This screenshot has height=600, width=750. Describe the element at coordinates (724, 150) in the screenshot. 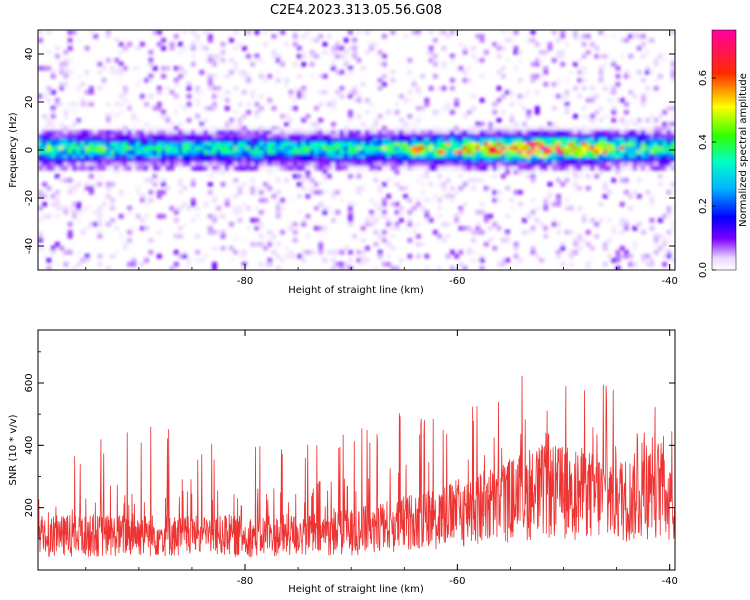

I see `colorbar-gradient` at that location.